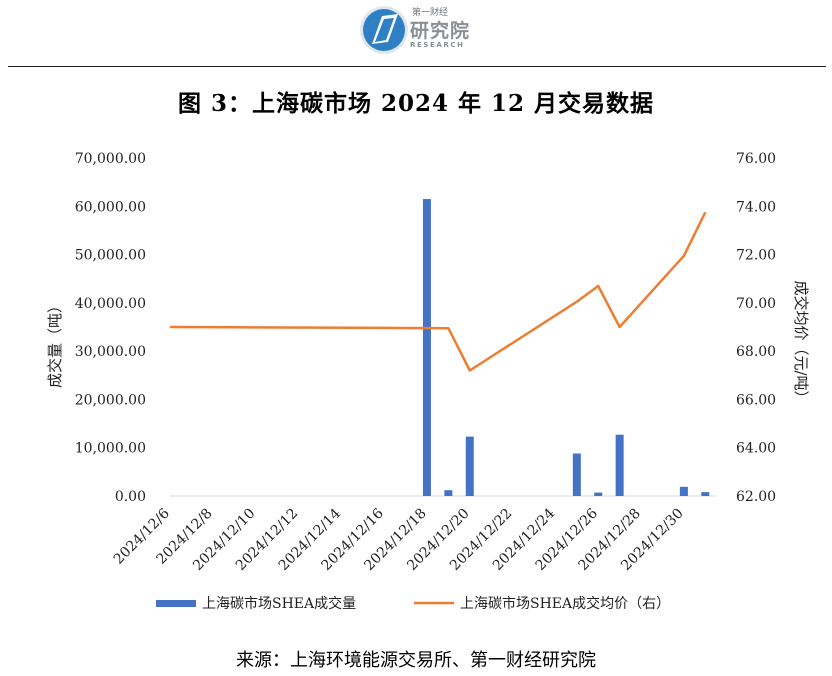 This screenshot has width=832, height=676. I want to click on y-left-tick-label: 20,000.00, so click(110, 400).